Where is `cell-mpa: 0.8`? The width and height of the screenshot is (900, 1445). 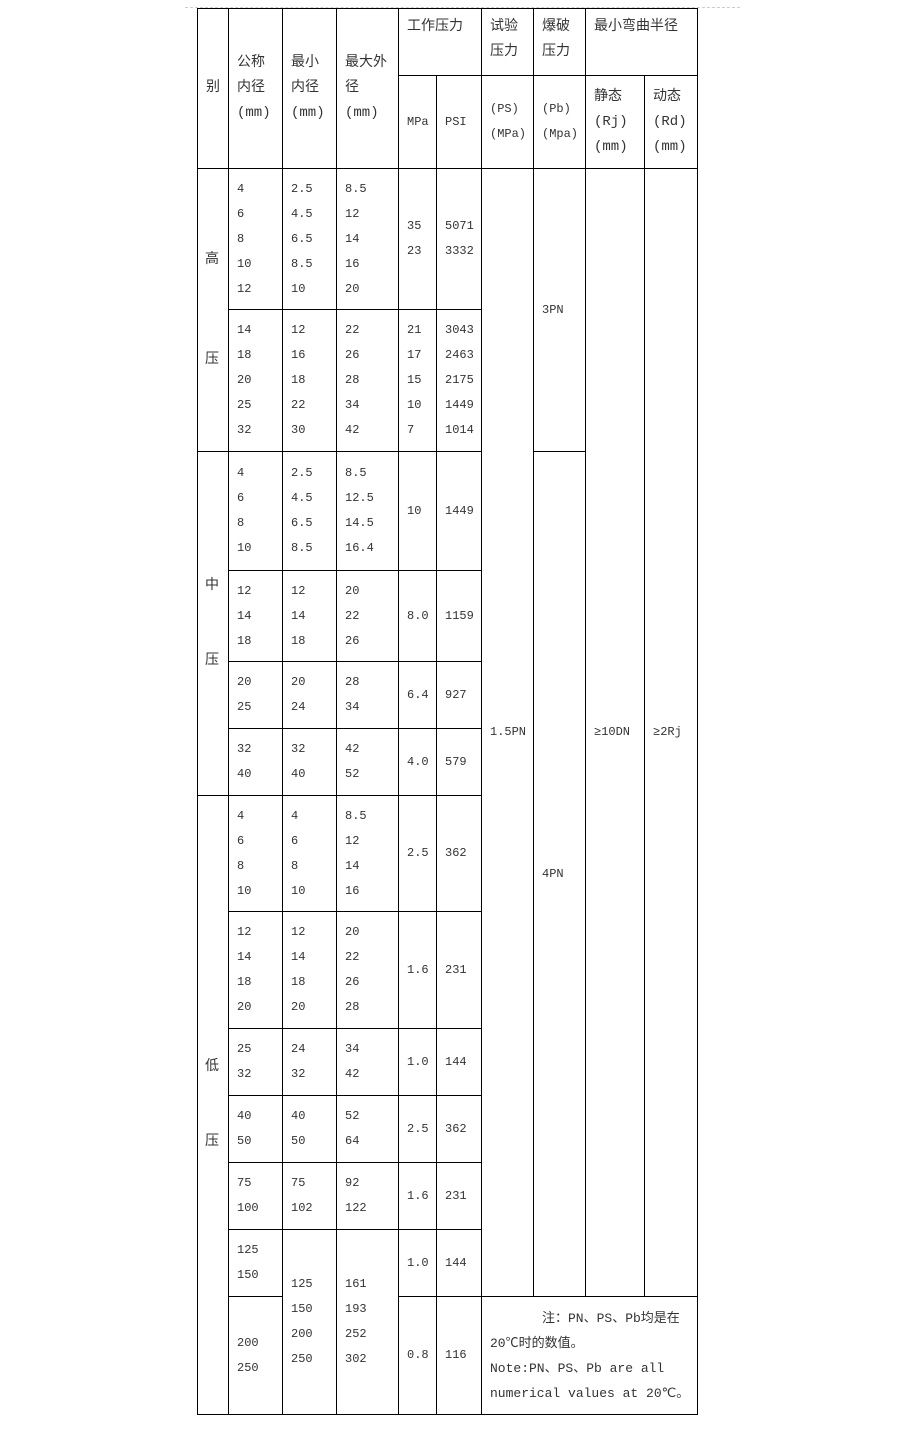
cell-mpa: 0.8 is located at coordinates (417, 1355).